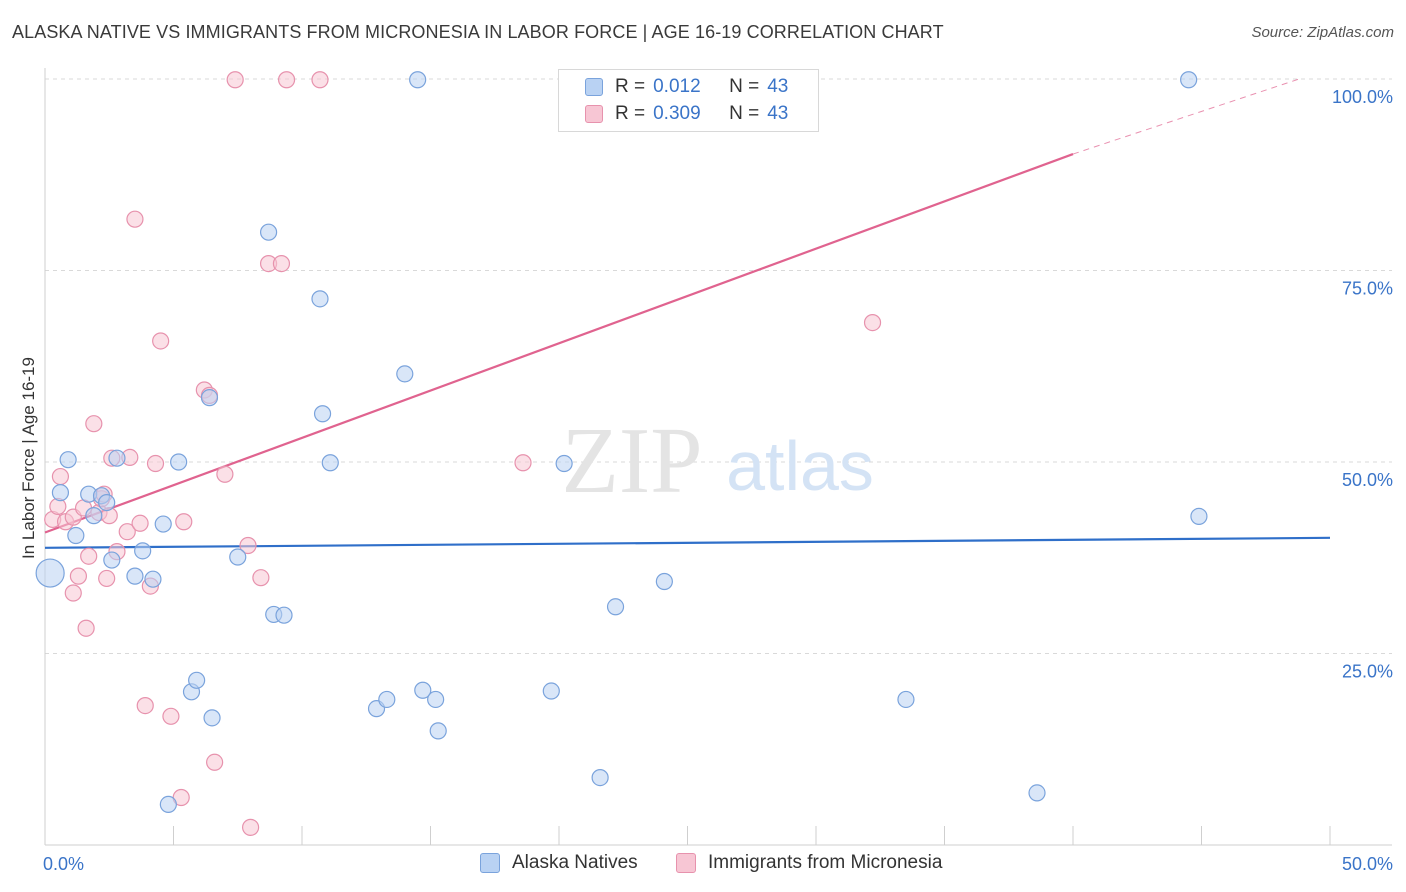 The width and height of the screenshot is (1406, 892). I want to click on watermark-zip: ZIP, so click(632, 461).